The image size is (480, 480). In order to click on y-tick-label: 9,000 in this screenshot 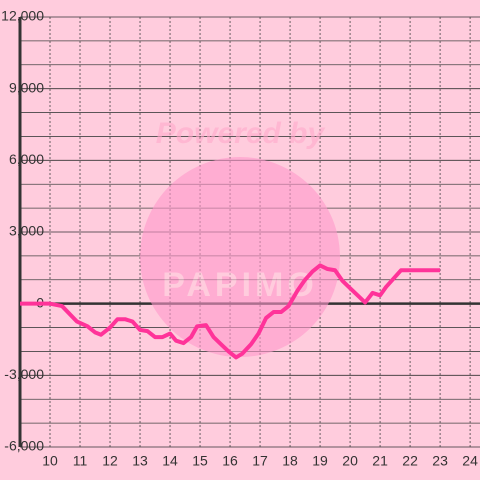, I will do `click(26, 87)`.